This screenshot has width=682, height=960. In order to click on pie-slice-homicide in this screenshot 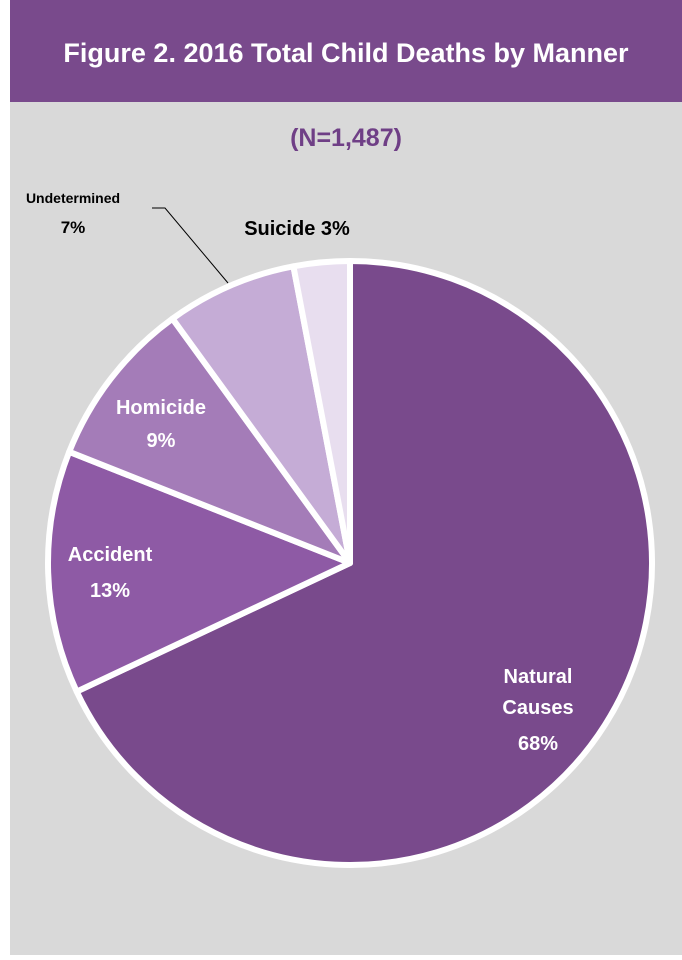, I will do `click(209, 440)`.